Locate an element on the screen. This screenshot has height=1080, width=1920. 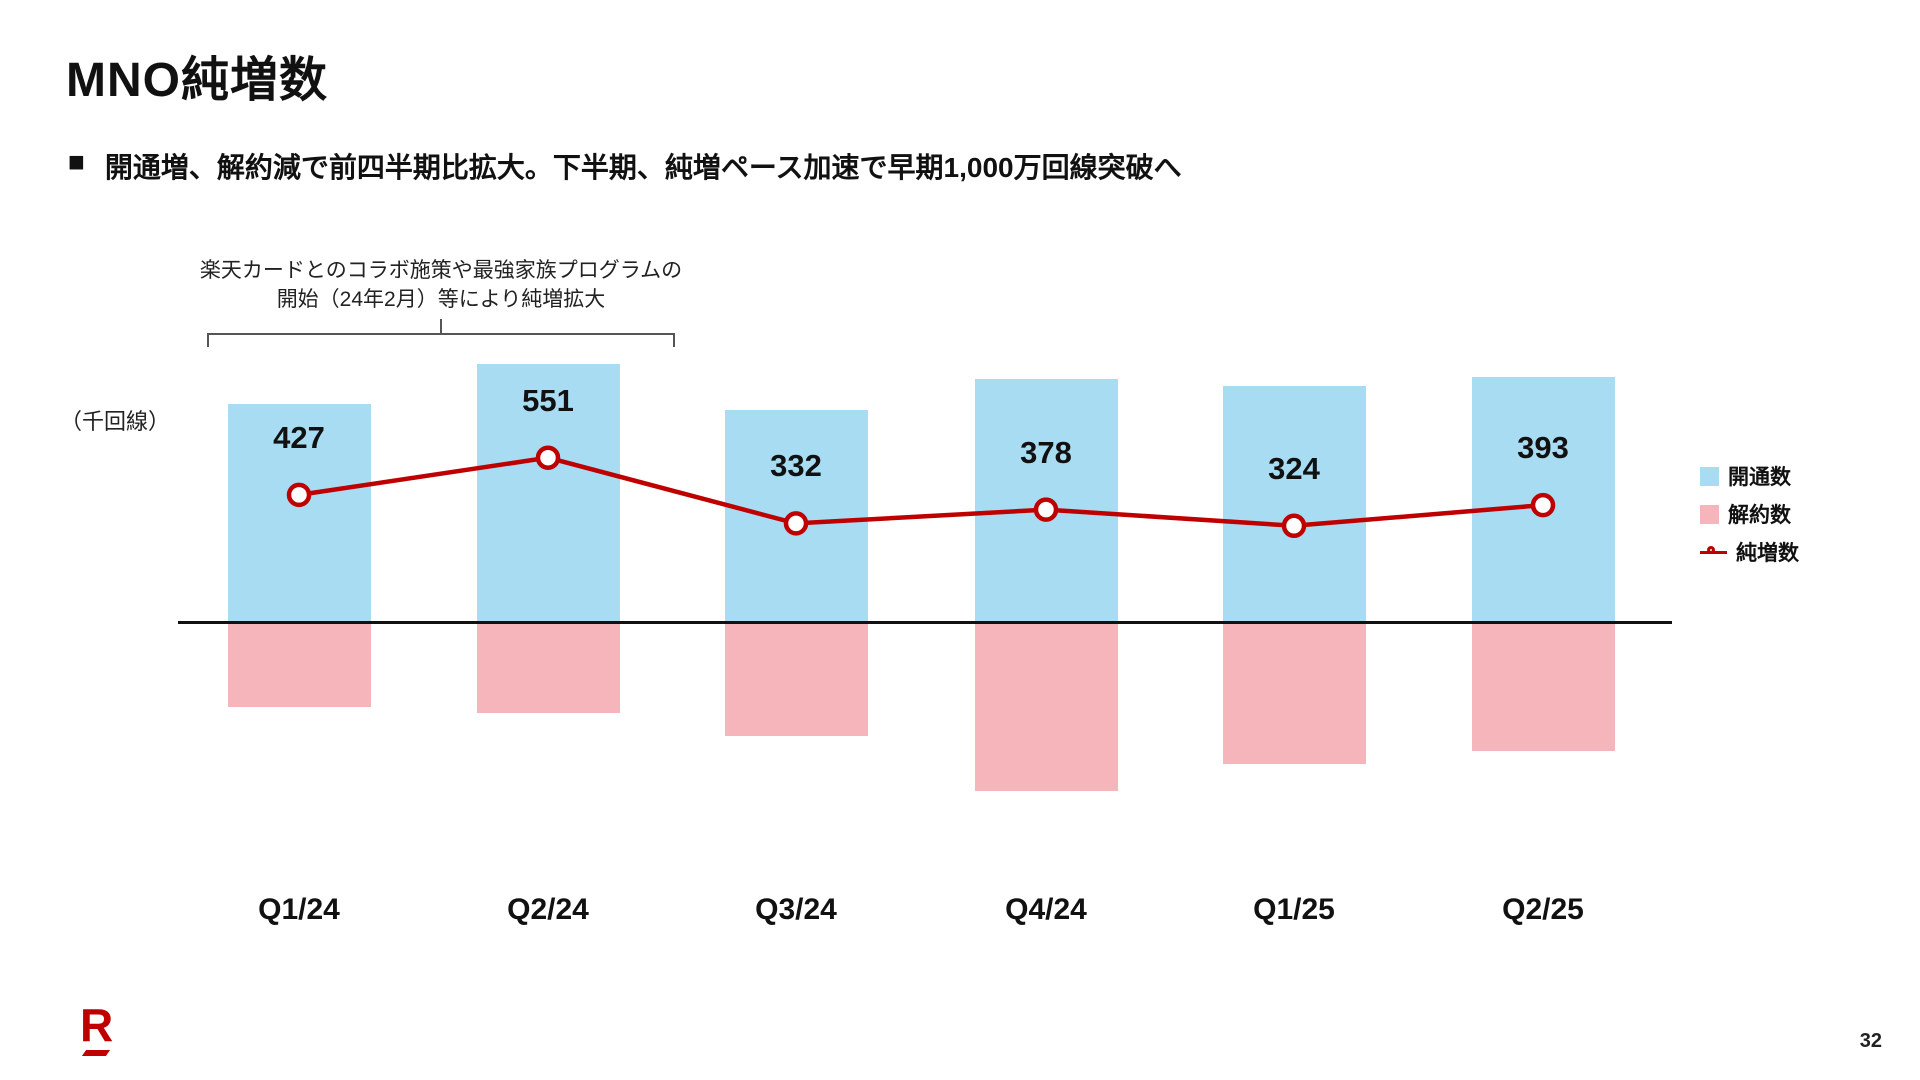
net-adds-value-label: 427 is located at coordinates (299, 437).